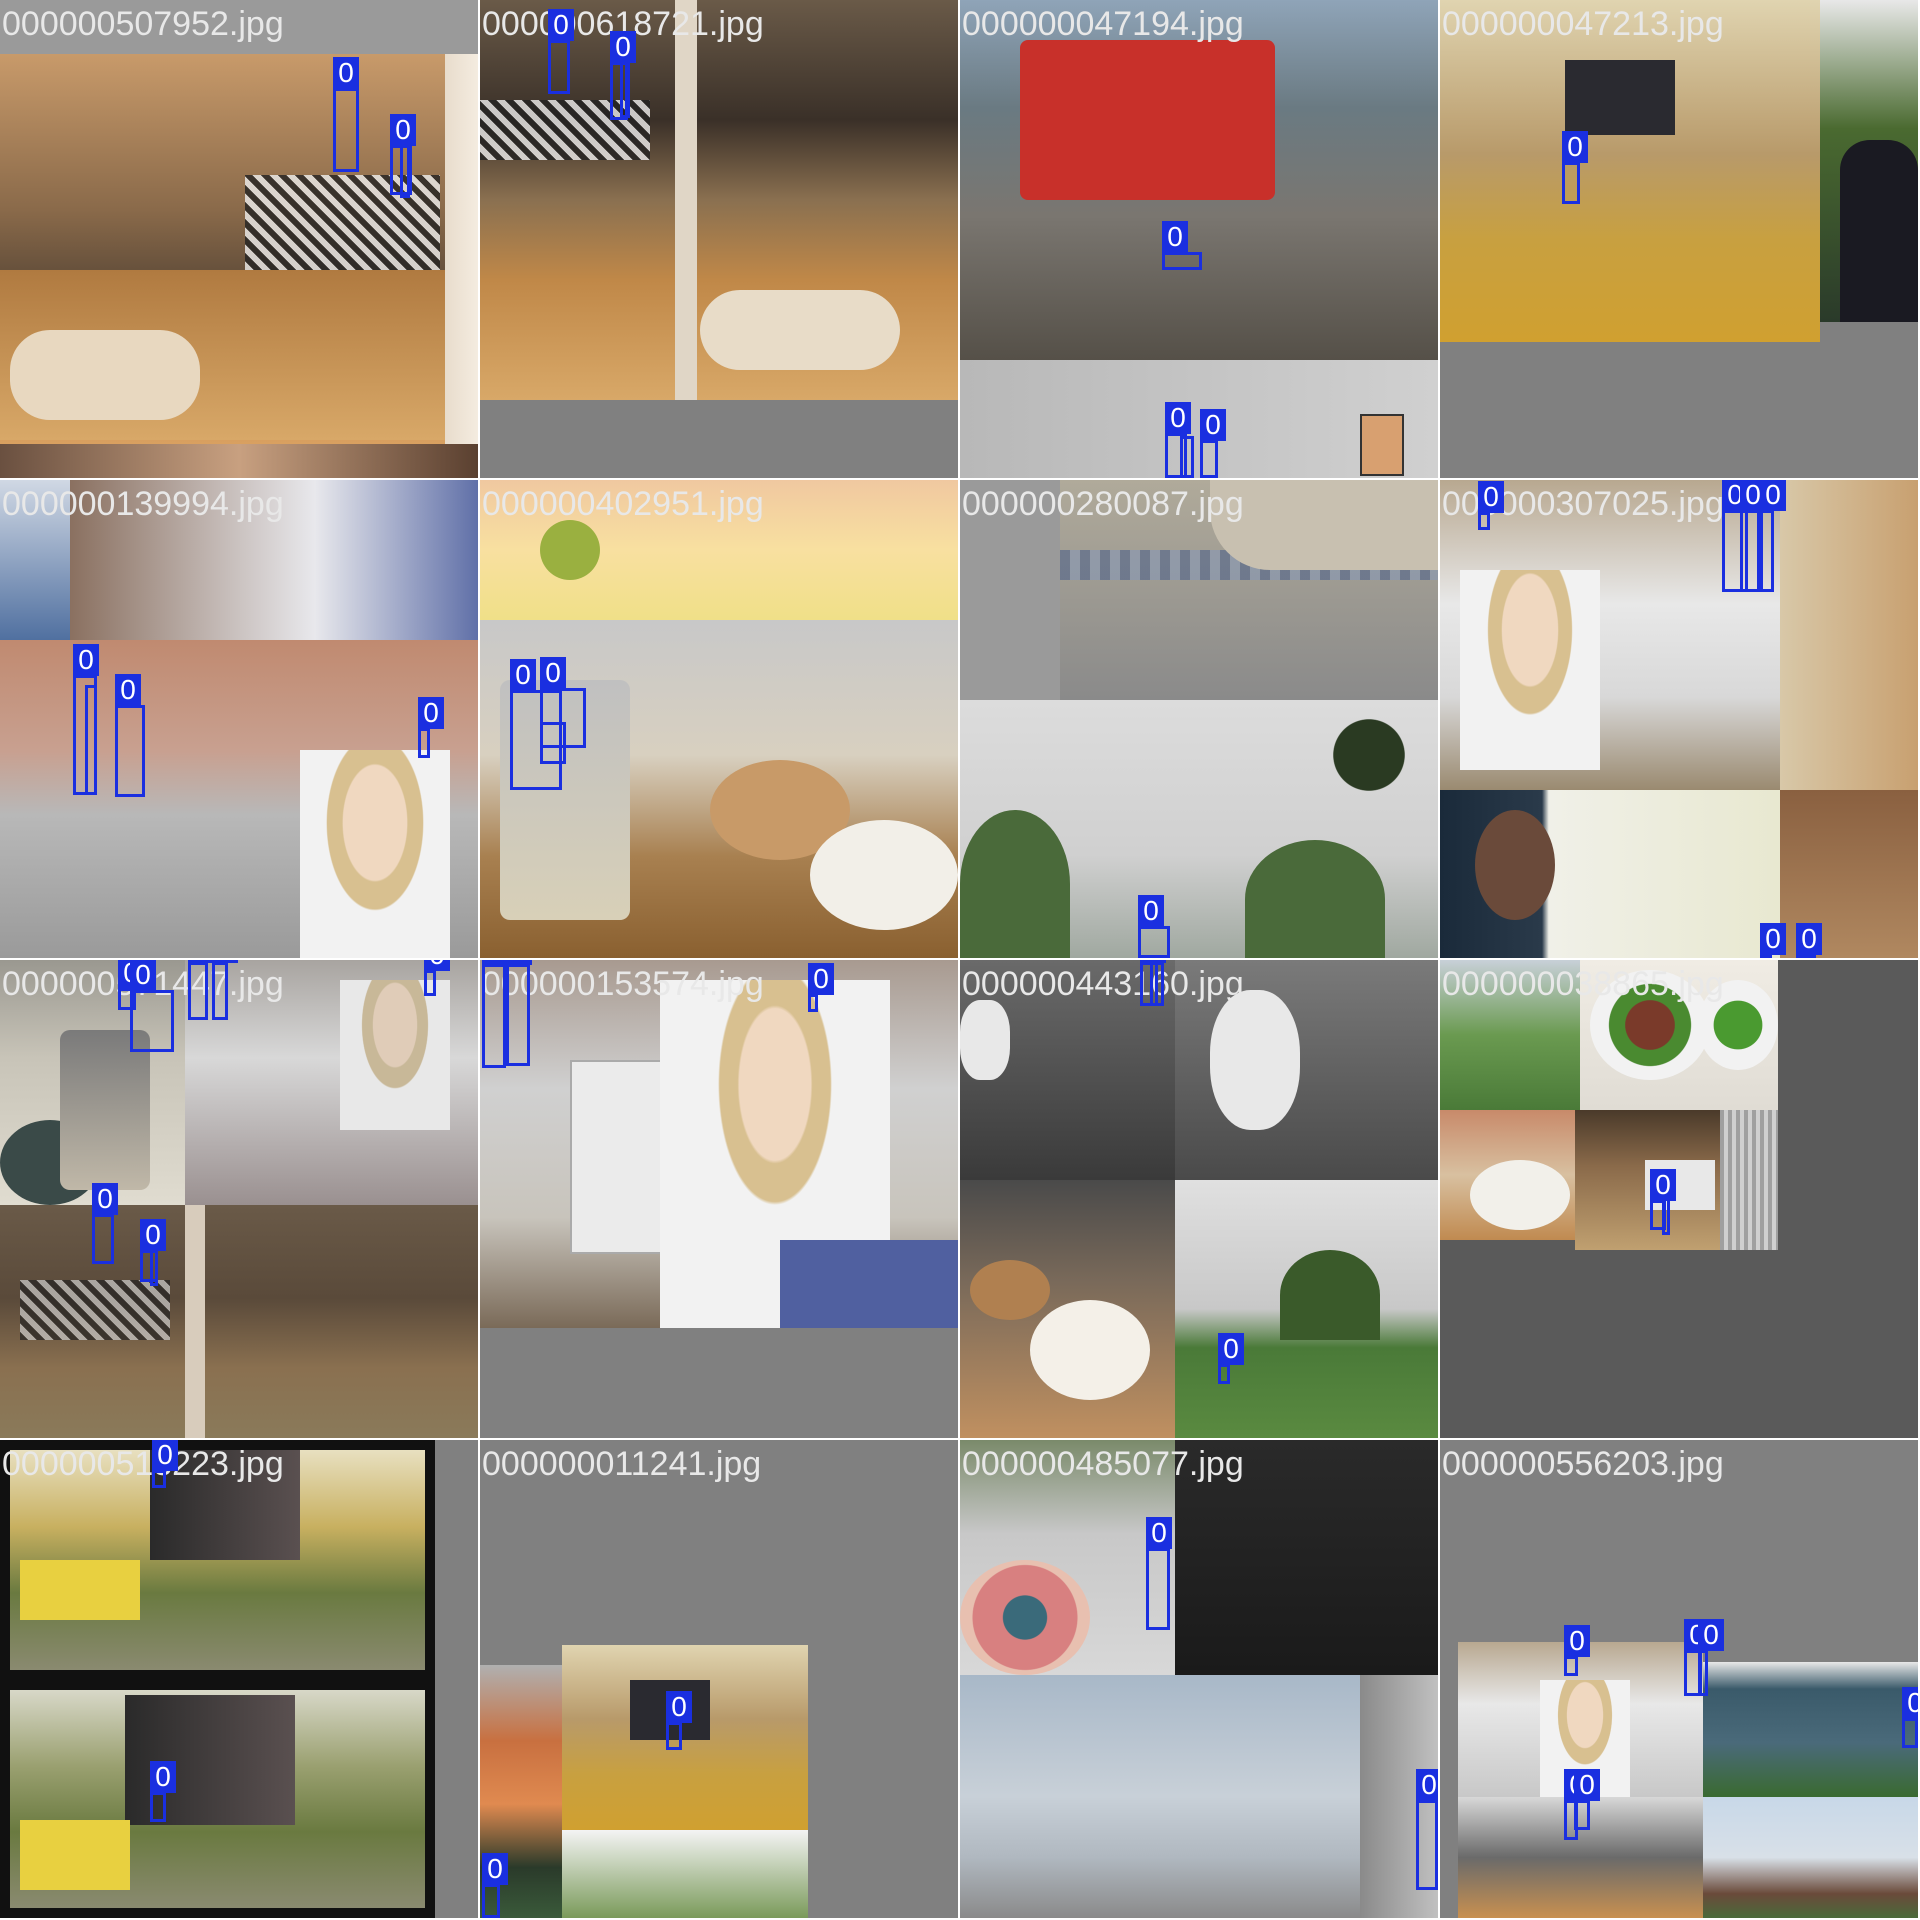  What do you see at coordinates (1103, 504) in the screenshot?
I see `filename-label: 000000280087.jpg` at bounding box center [1103, 504].